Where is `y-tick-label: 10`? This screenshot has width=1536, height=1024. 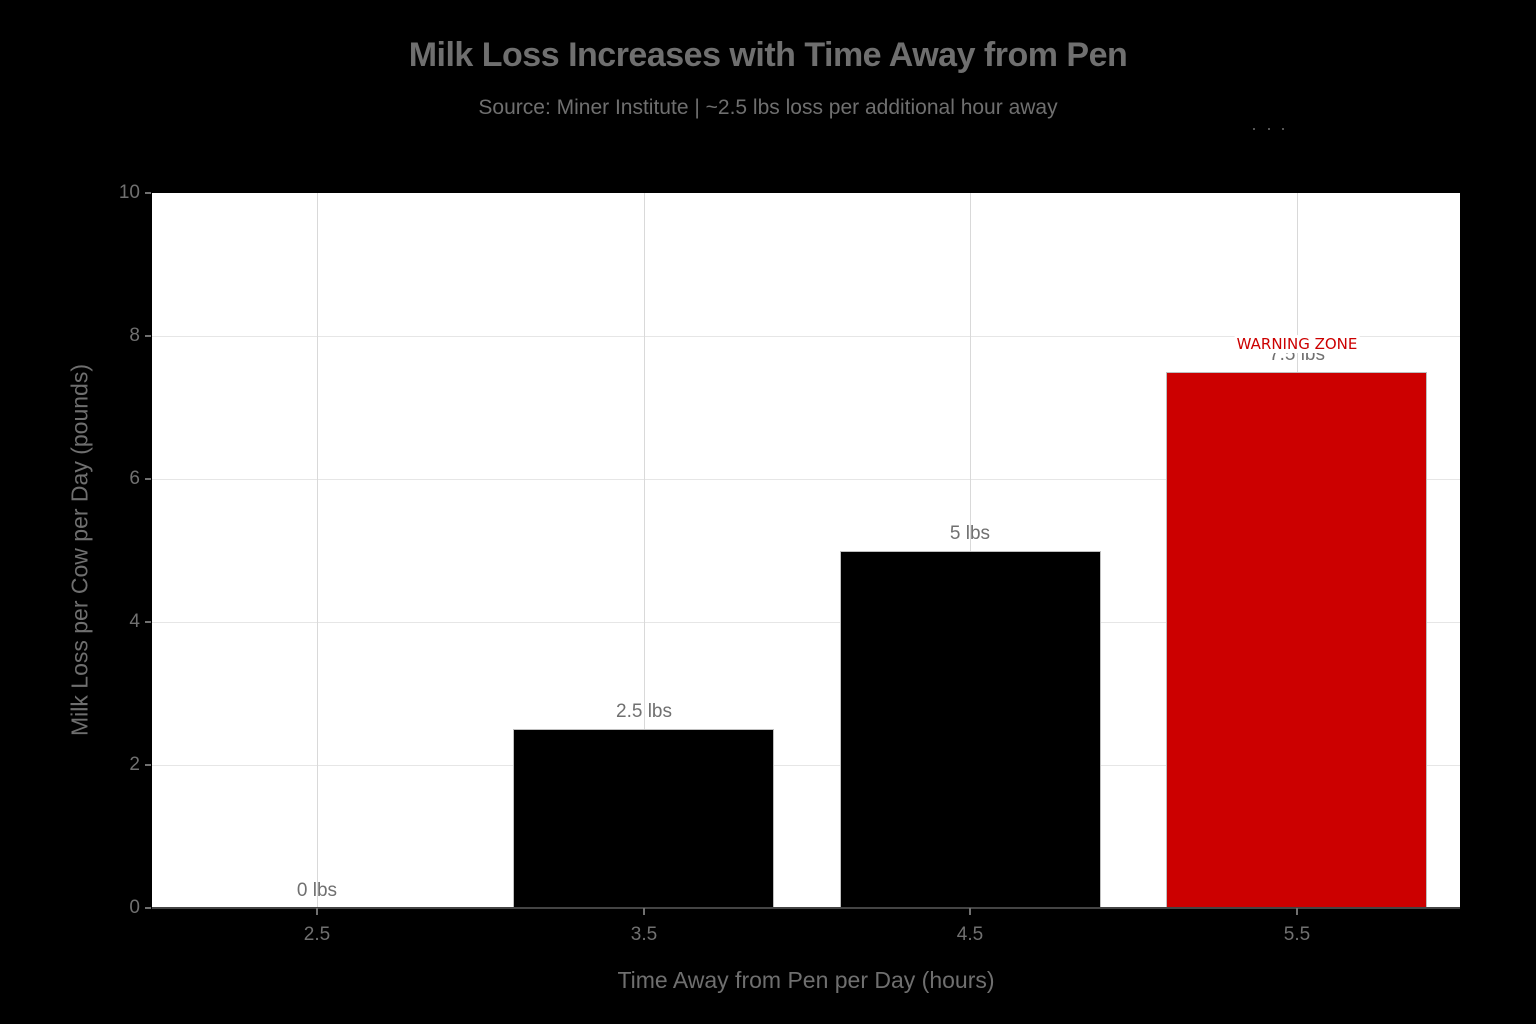 y-tick-label: 10 is located at coordinates (129, 192).